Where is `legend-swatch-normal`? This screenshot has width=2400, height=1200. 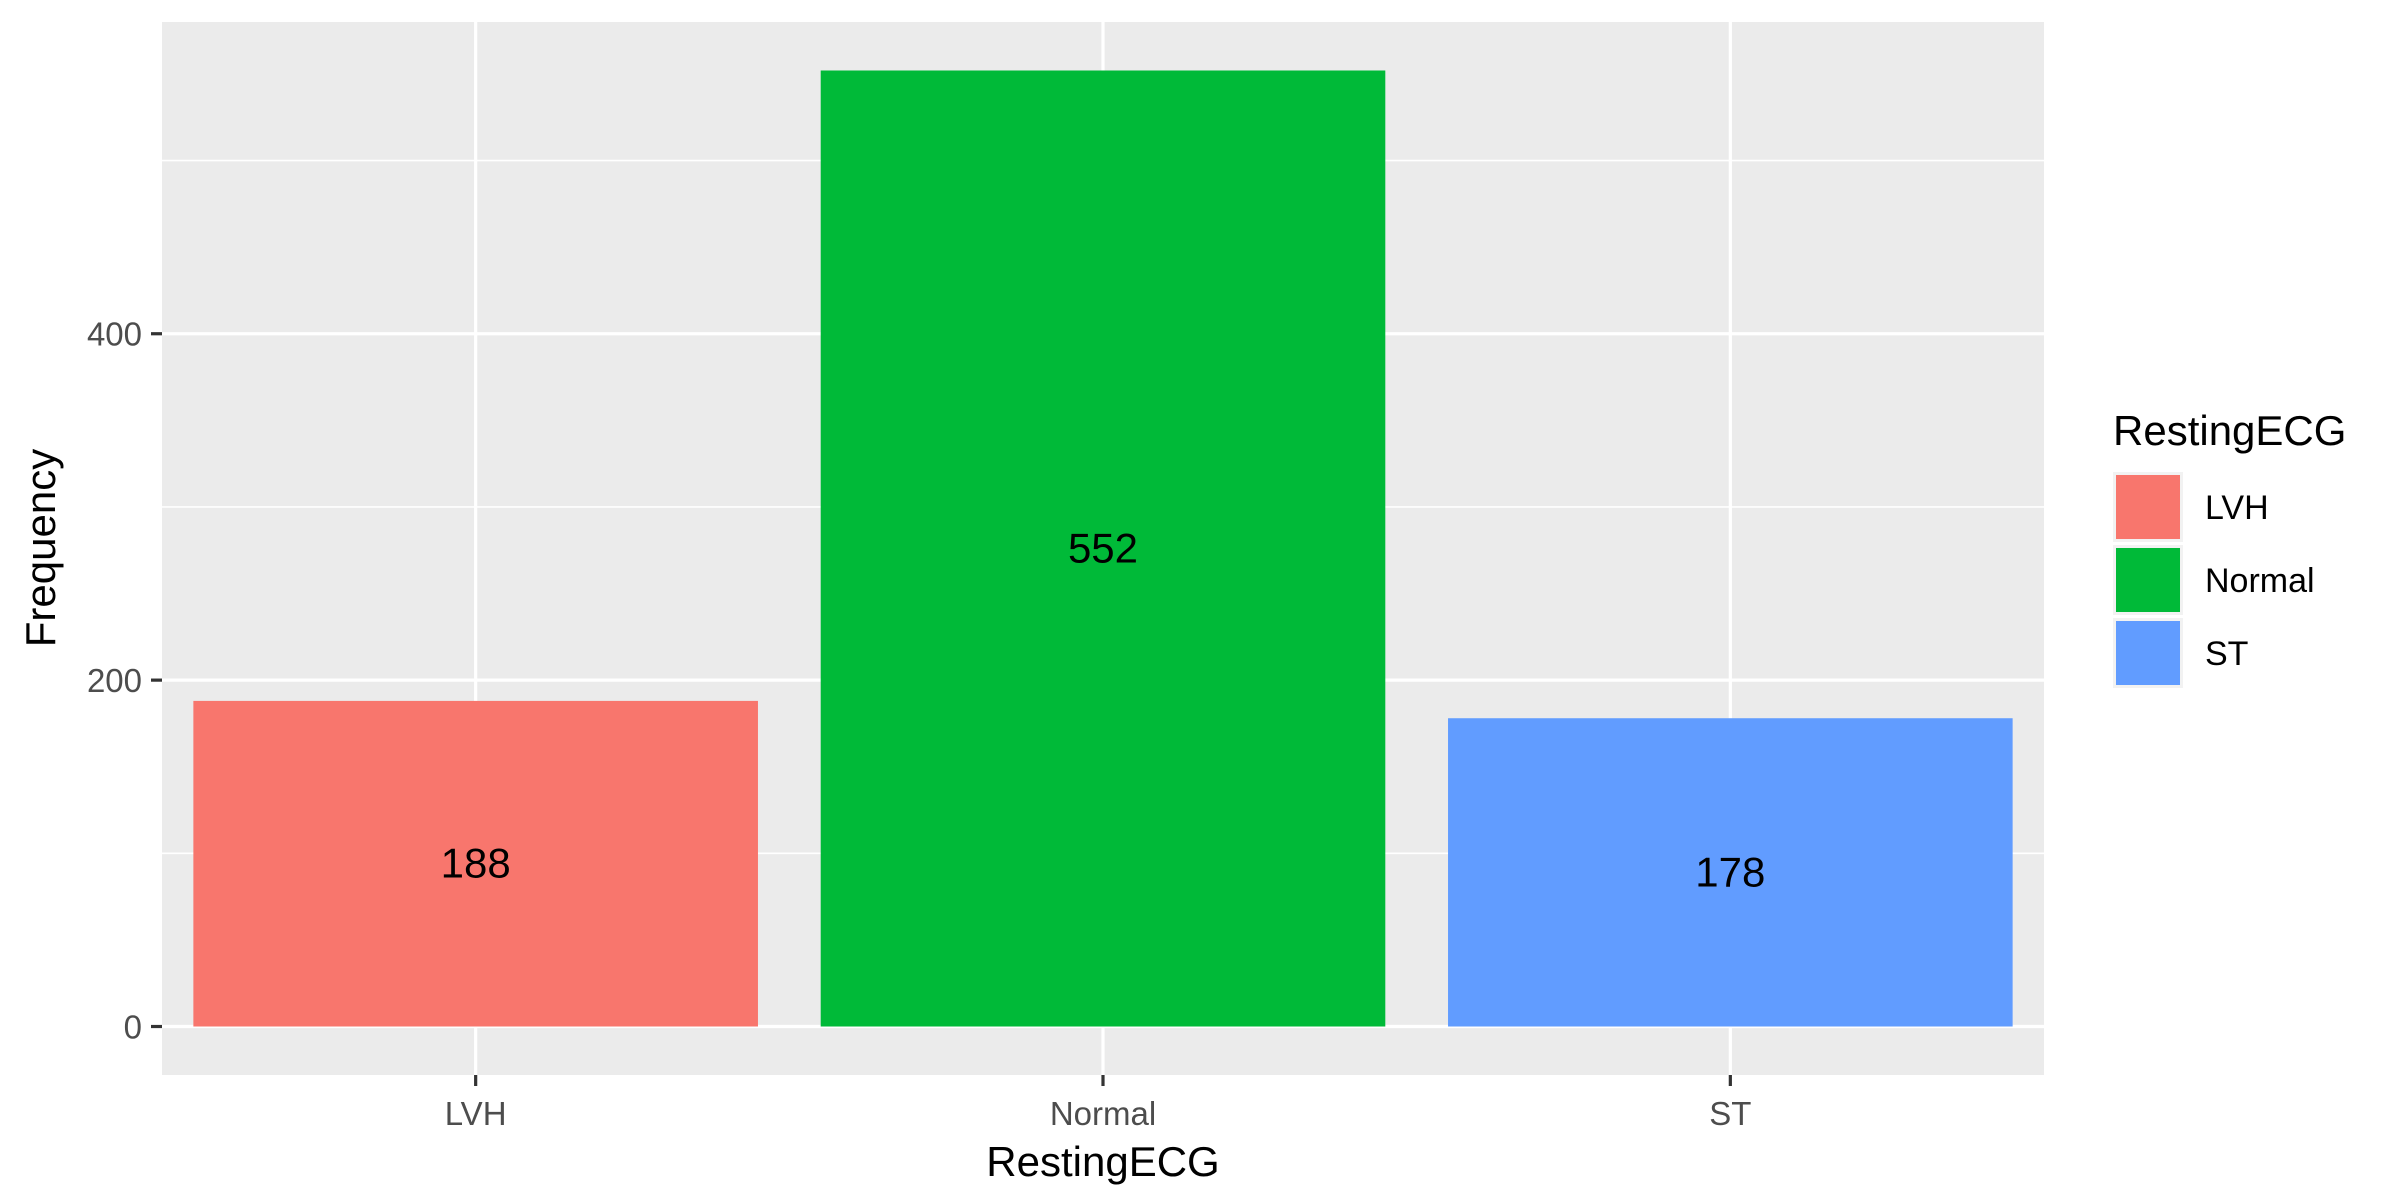 legend-swatch-normal is located at coordinates (2148, 580).